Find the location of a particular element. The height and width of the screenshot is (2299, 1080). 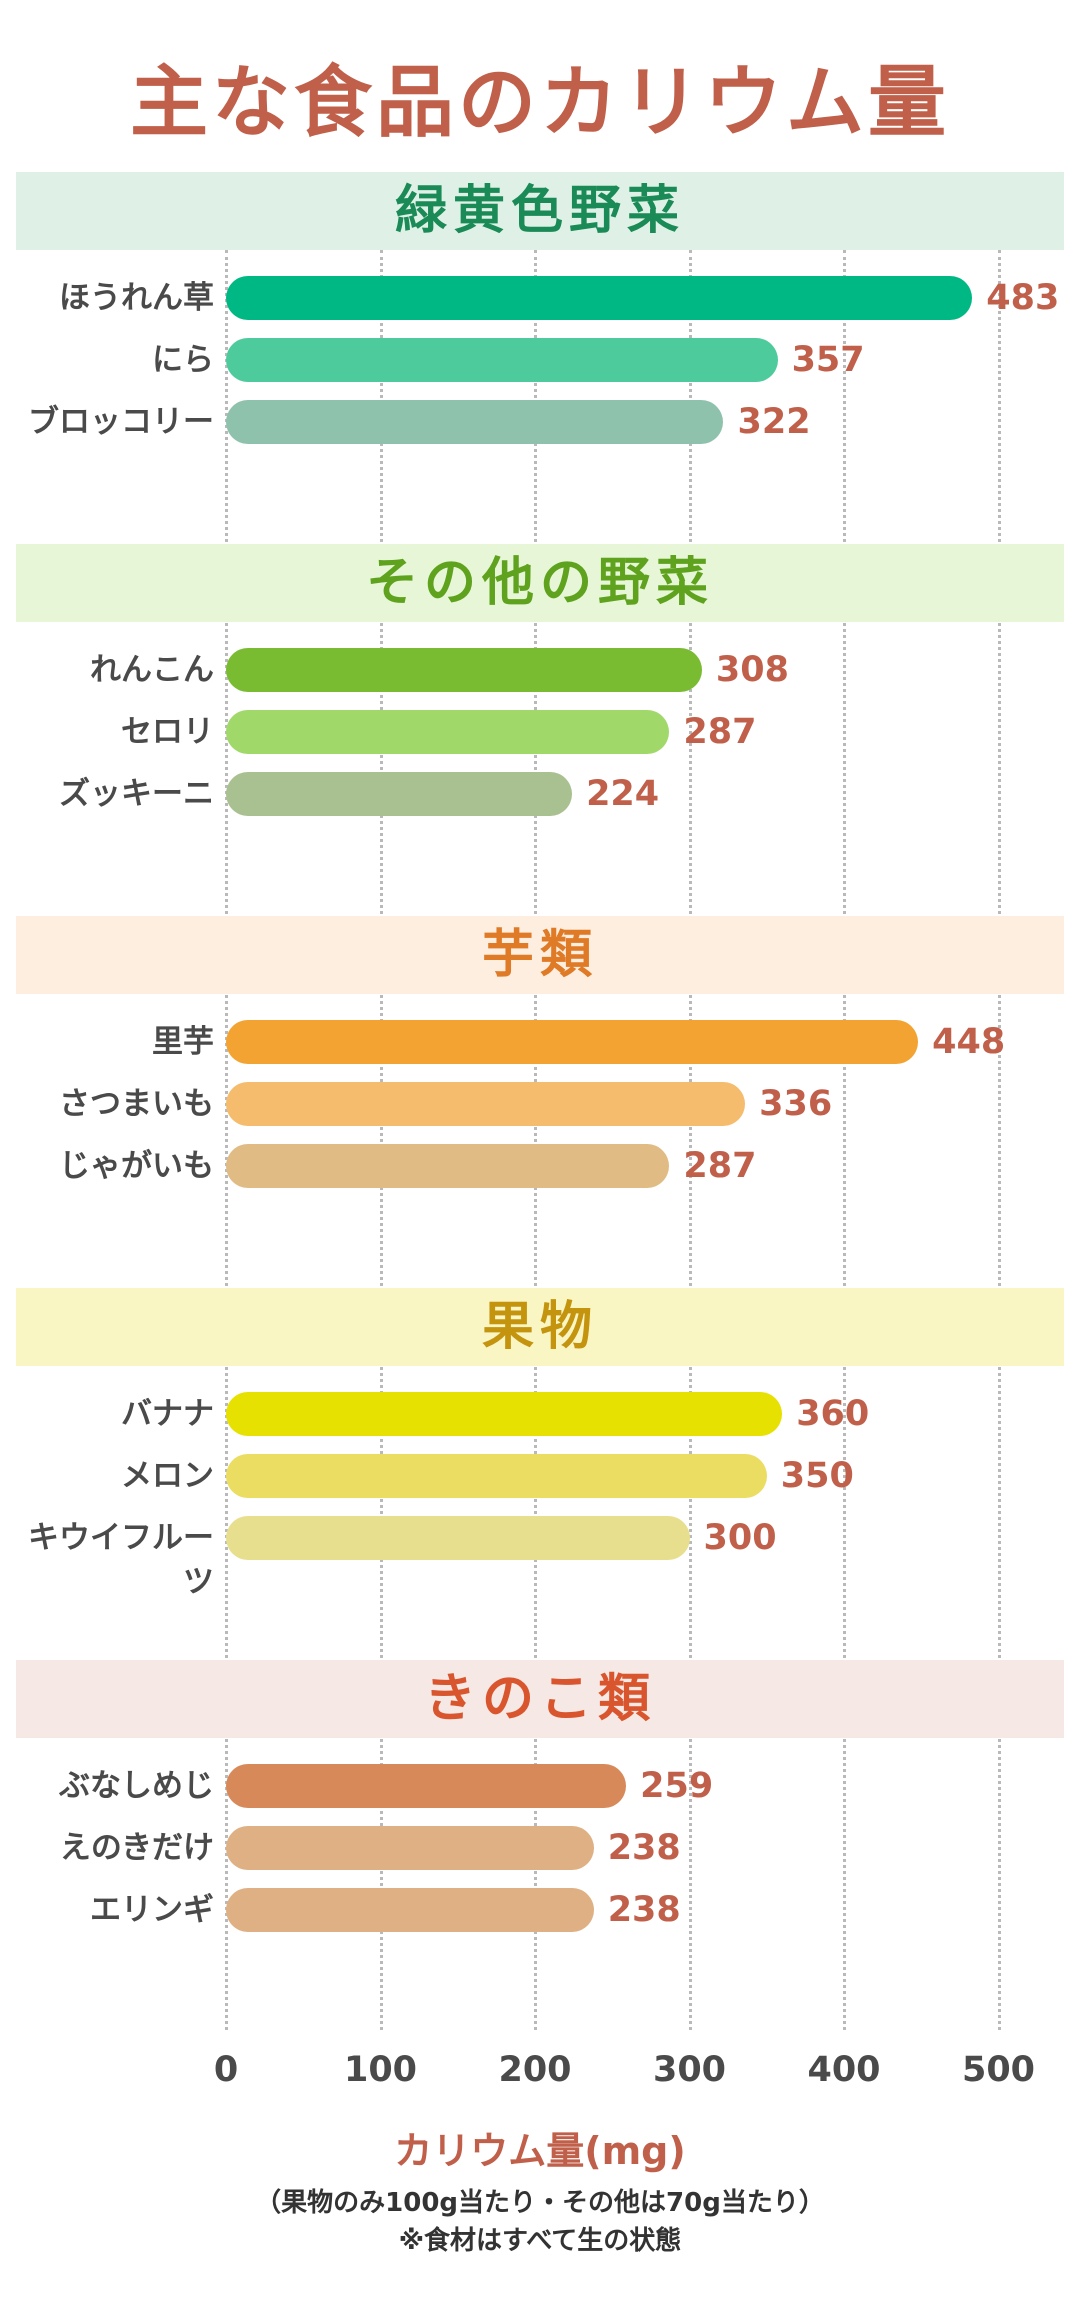

x-tick-label: 300 is located at coordinates (689, 2070).